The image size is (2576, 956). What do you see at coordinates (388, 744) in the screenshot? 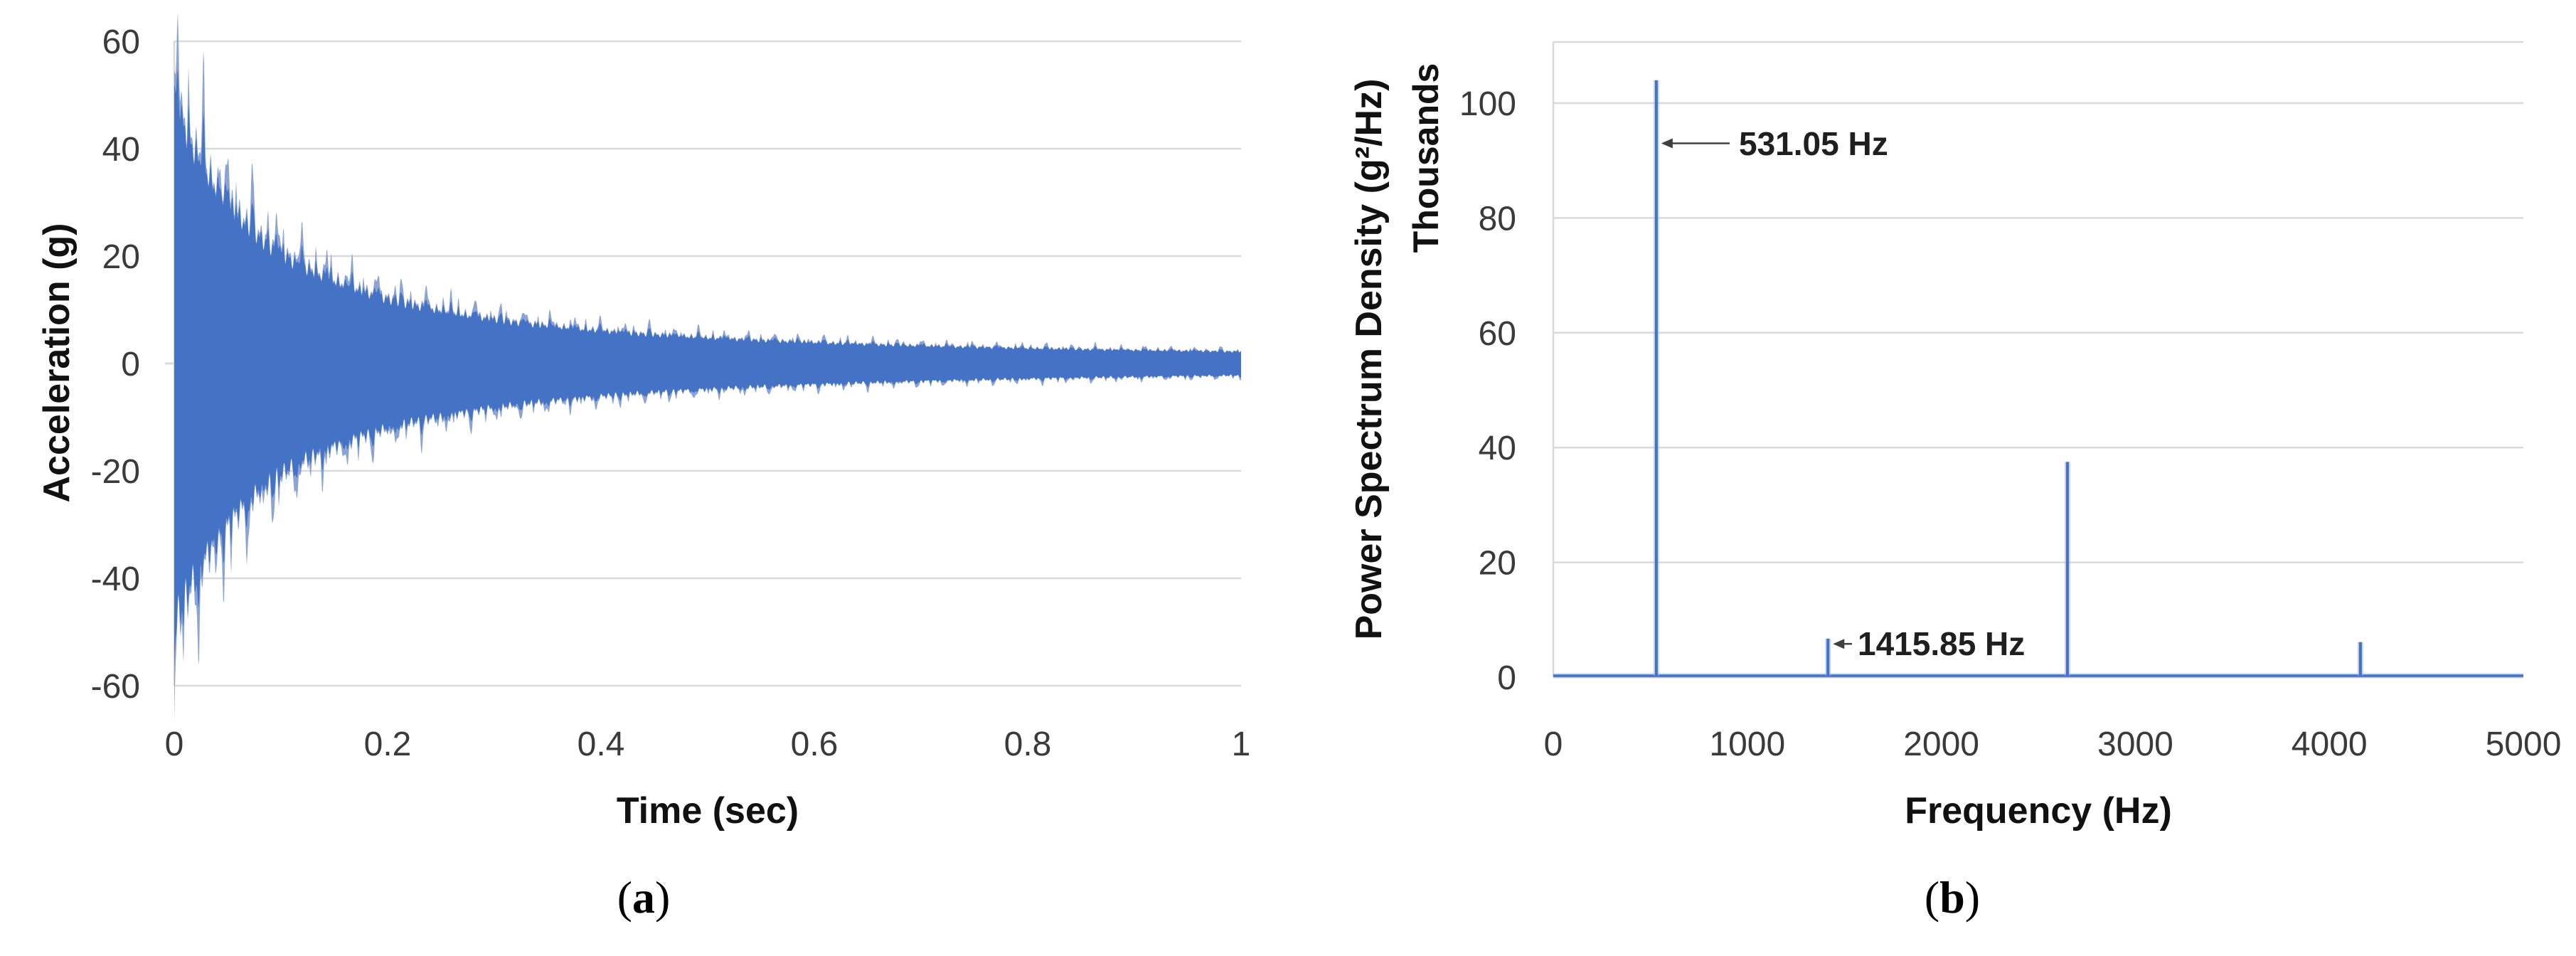
I see `x-tick-label: 0.2` at bounding box center [388, 744].